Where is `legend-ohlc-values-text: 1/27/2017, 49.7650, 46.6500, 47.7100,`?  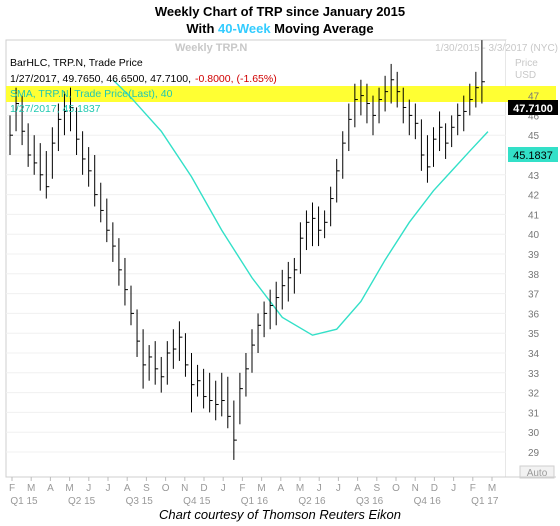
legend-ohlc-values-text: 1/27/2017, 49.7650, 46.6500, 47.7100, is located at coordinates (100, 79).